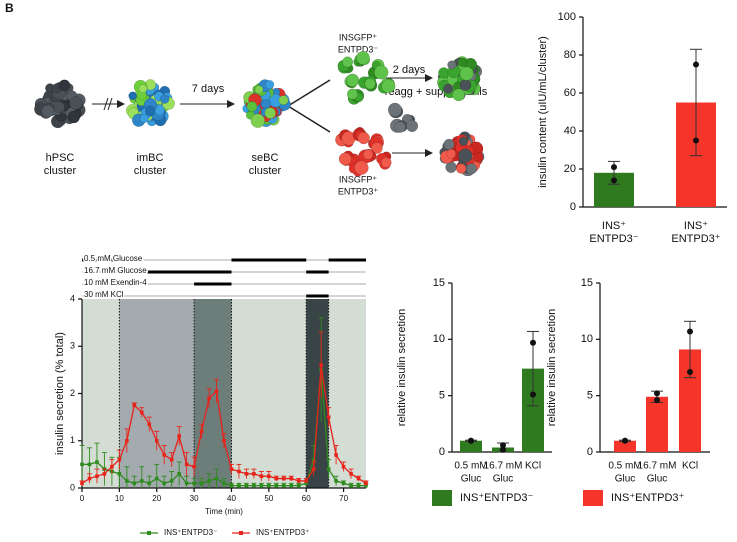  What do you see at coordinates (570, 169) in the screenshot?
I see `y-tick-label: 20` at bounding box center [570, 169].